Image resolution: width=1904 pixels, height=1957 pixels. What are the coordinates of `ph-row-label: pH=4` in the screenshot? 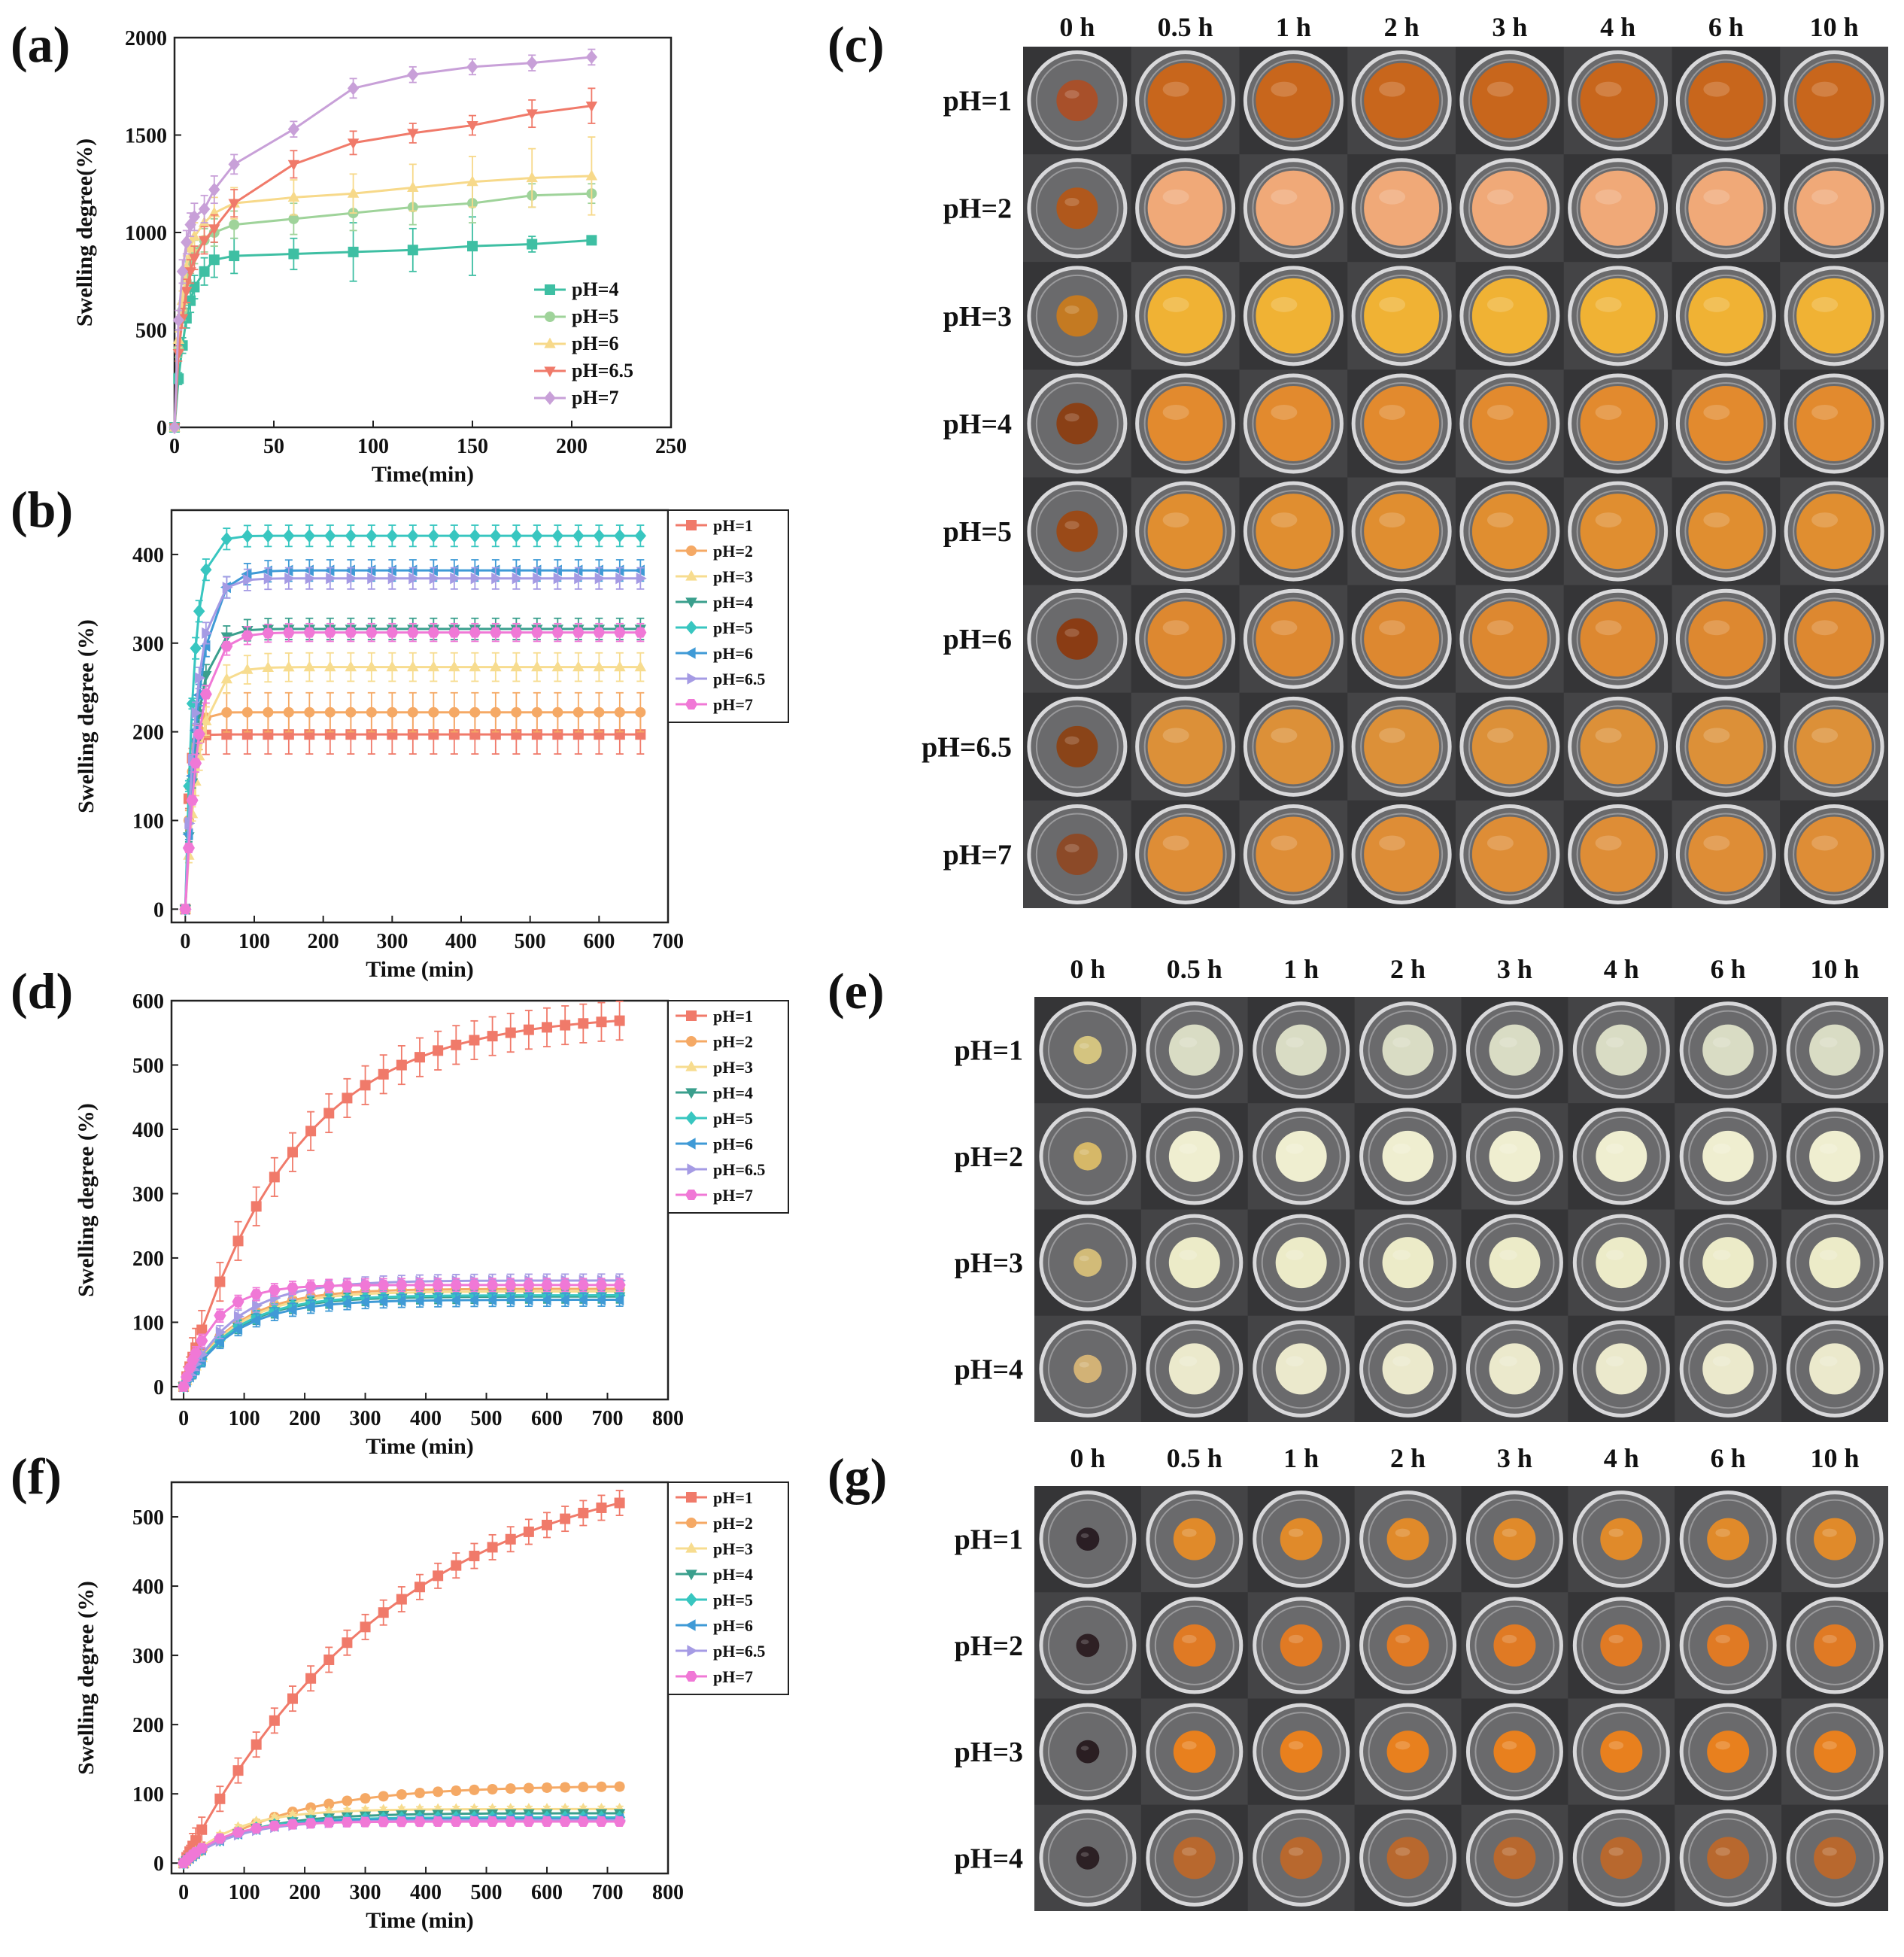 It's located at (989, 1369).